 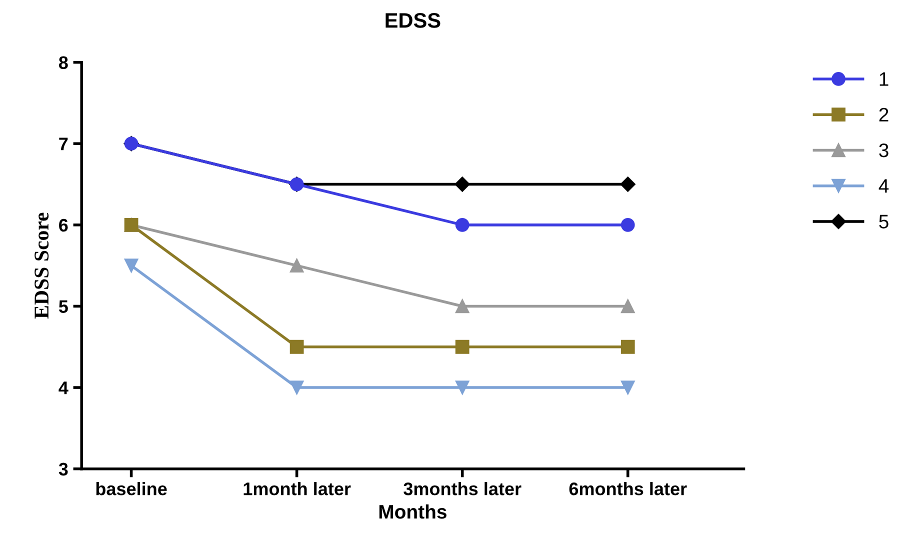 What do you see at coordinates (883, 150) in the screenshot?
I see `legend-label: 3` at bounding box center [883, 150].